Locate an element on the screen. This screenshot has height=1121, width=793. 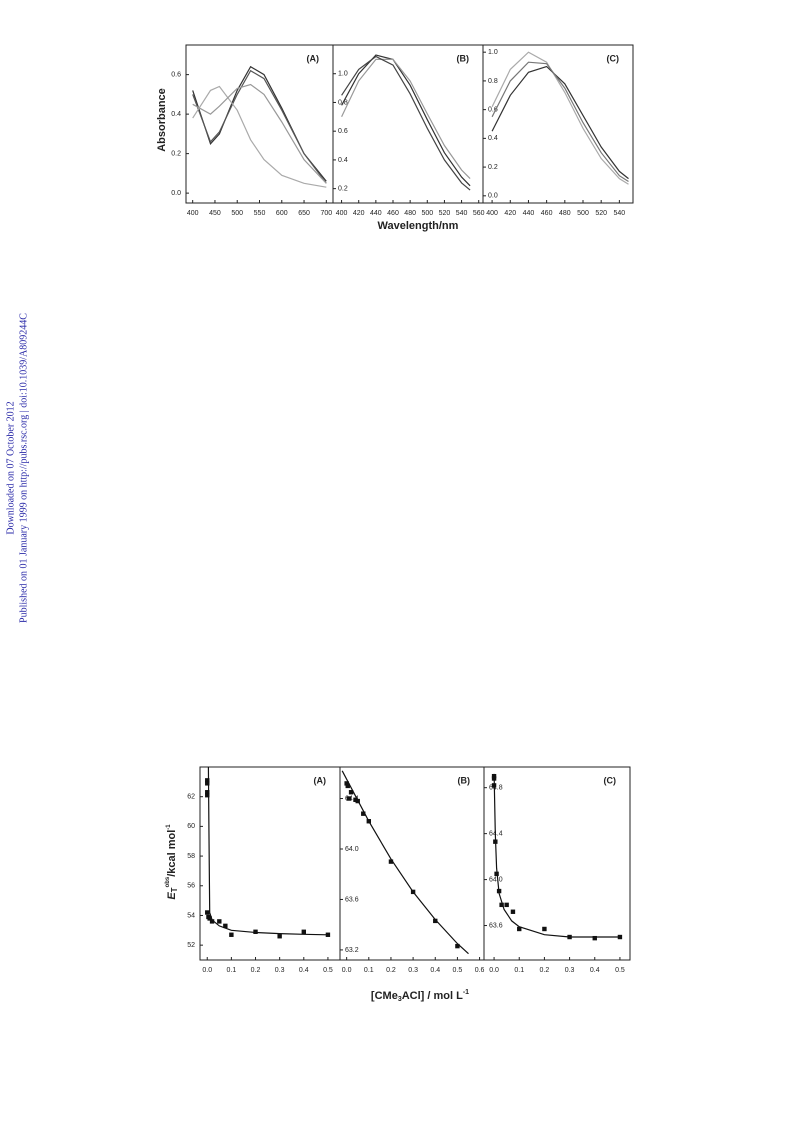
x-tick-label: 550 is located at coordinates (260, 213).